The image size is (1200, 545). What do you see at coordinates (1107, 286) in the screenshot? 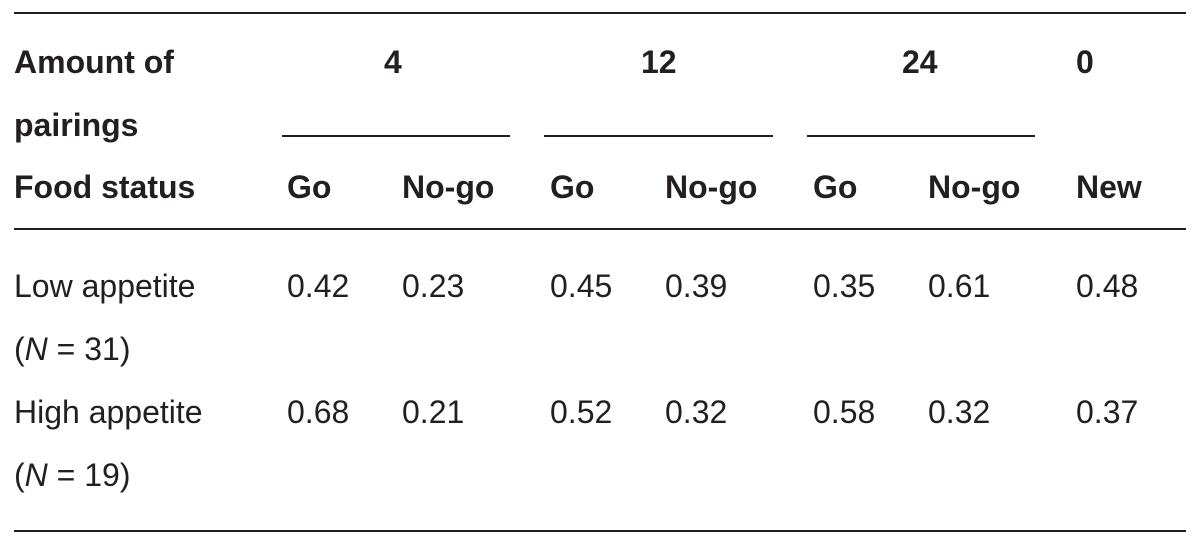
I see `cell-low-new: 0.48` at bounding box center [1107, 286].